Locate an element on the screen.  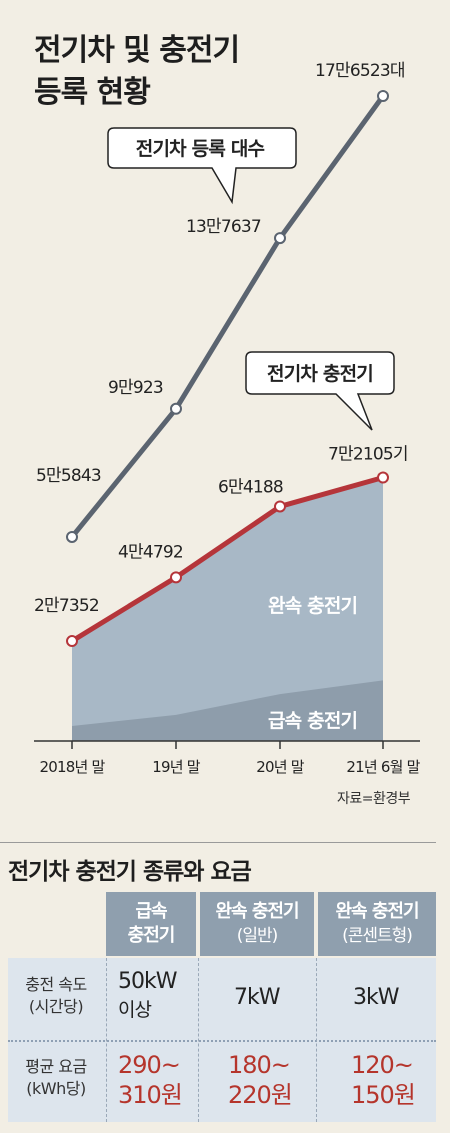
header-fast-line2: 충전기 is located at coordinates (151, 935).